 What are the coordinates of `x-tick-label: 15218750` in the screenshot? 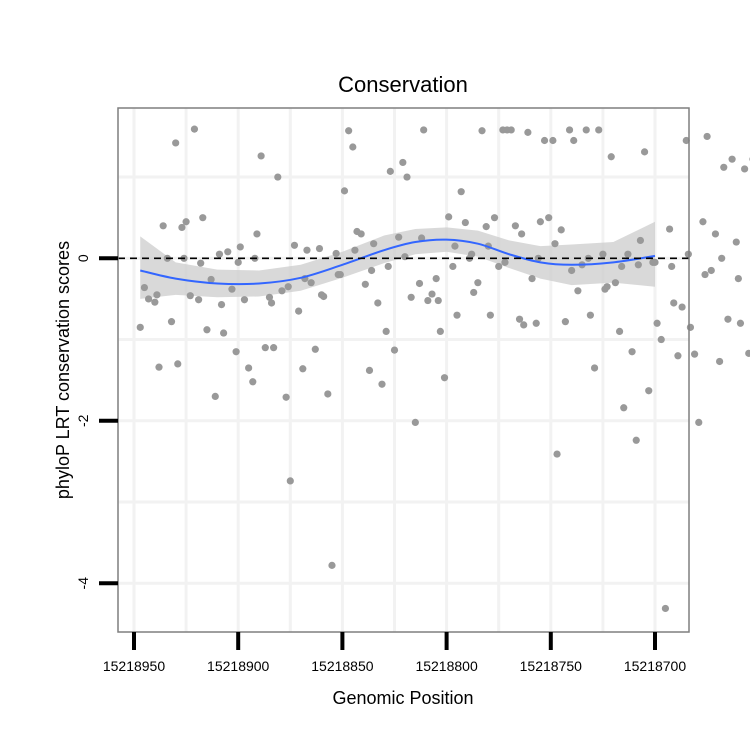 It's located at (551, 666).